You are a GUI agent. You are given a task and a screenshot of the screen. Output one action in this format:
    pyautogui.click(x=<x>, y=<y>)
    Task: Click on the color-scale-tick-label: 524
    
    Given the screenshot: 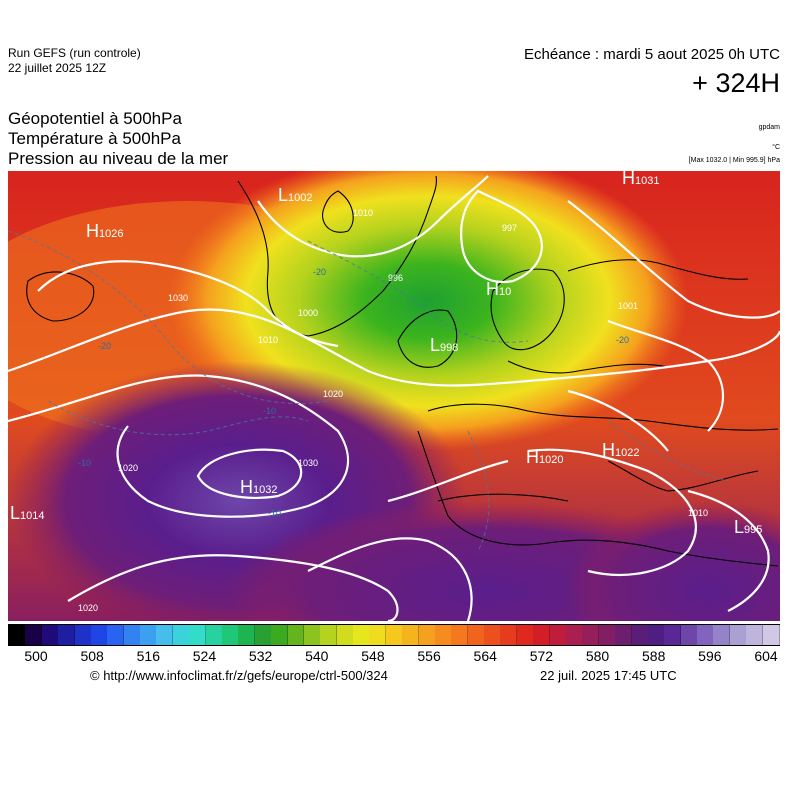 What is the action you would take?
    pyautogui.click(x=204, y=656)
    